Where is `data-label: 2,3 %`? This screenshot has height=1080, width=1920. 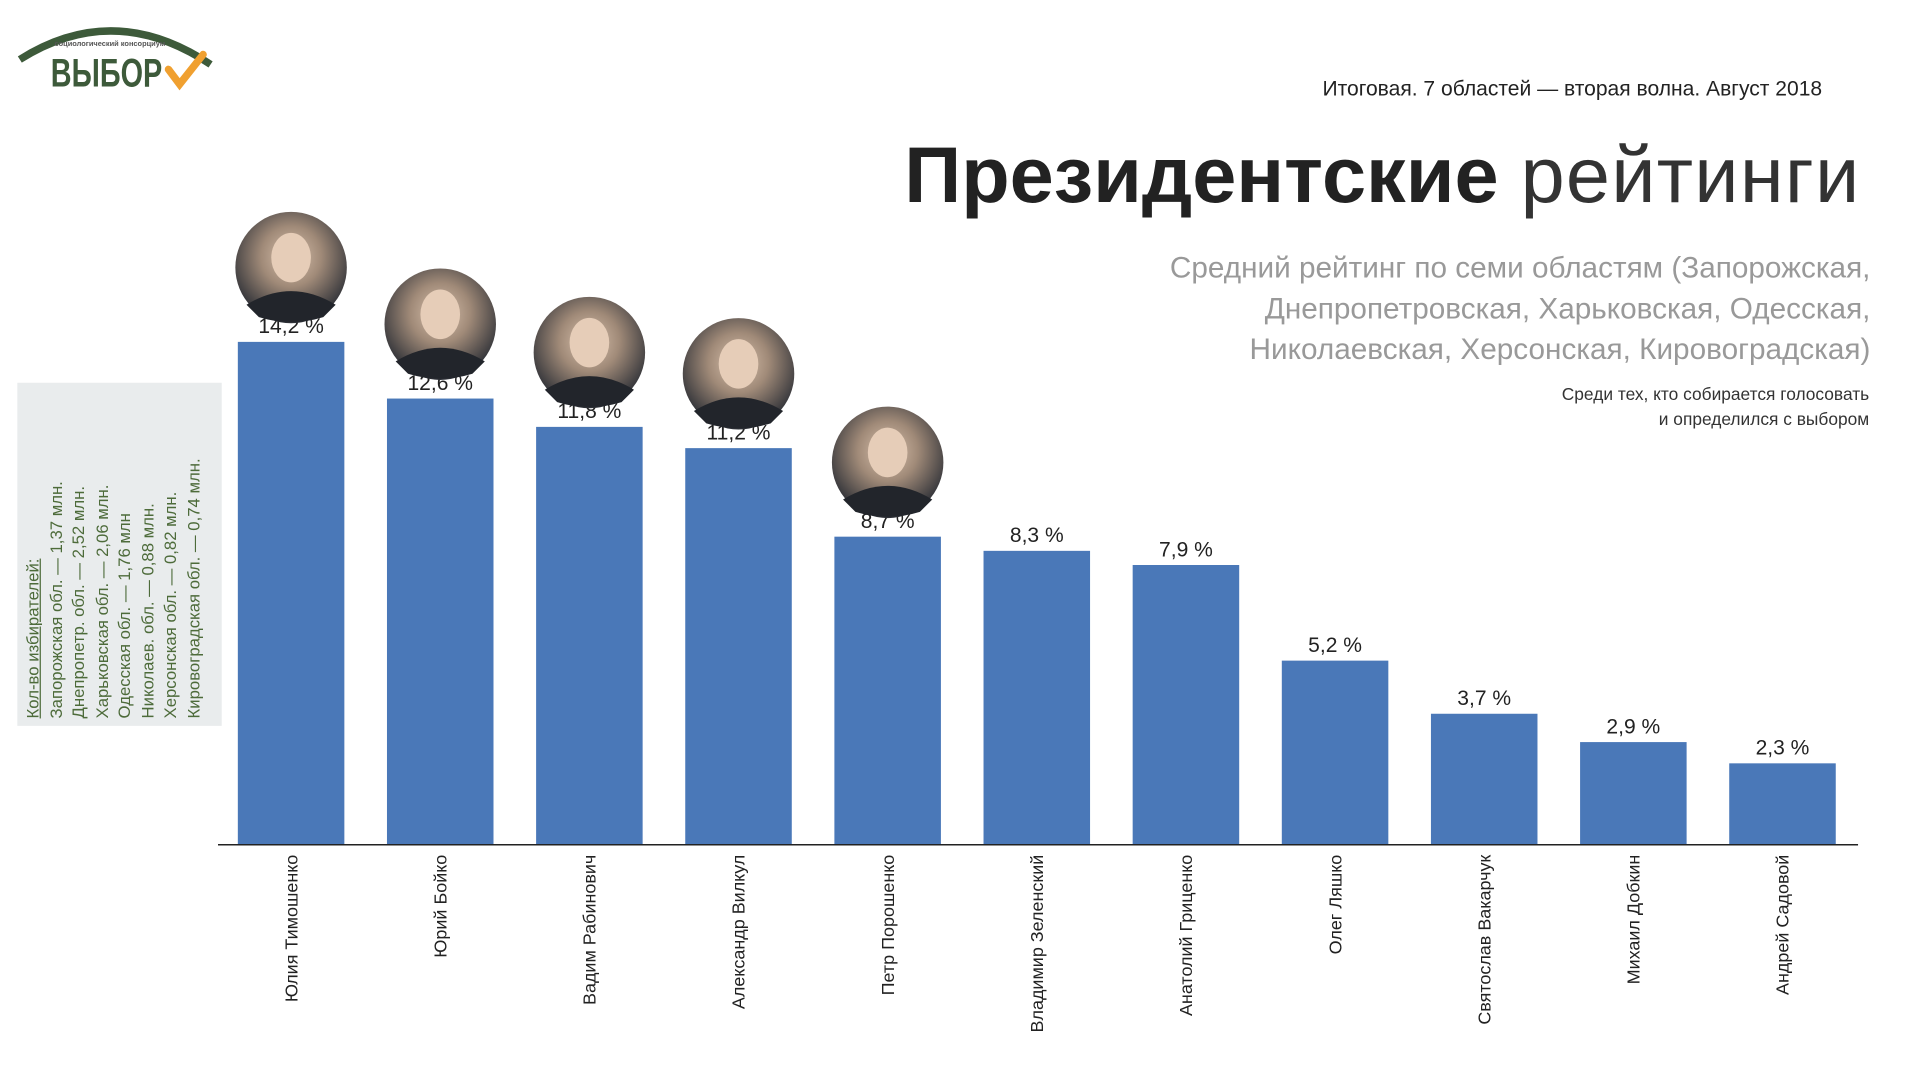 data-label: 2,3 % is located at coordinates (1783, 748).